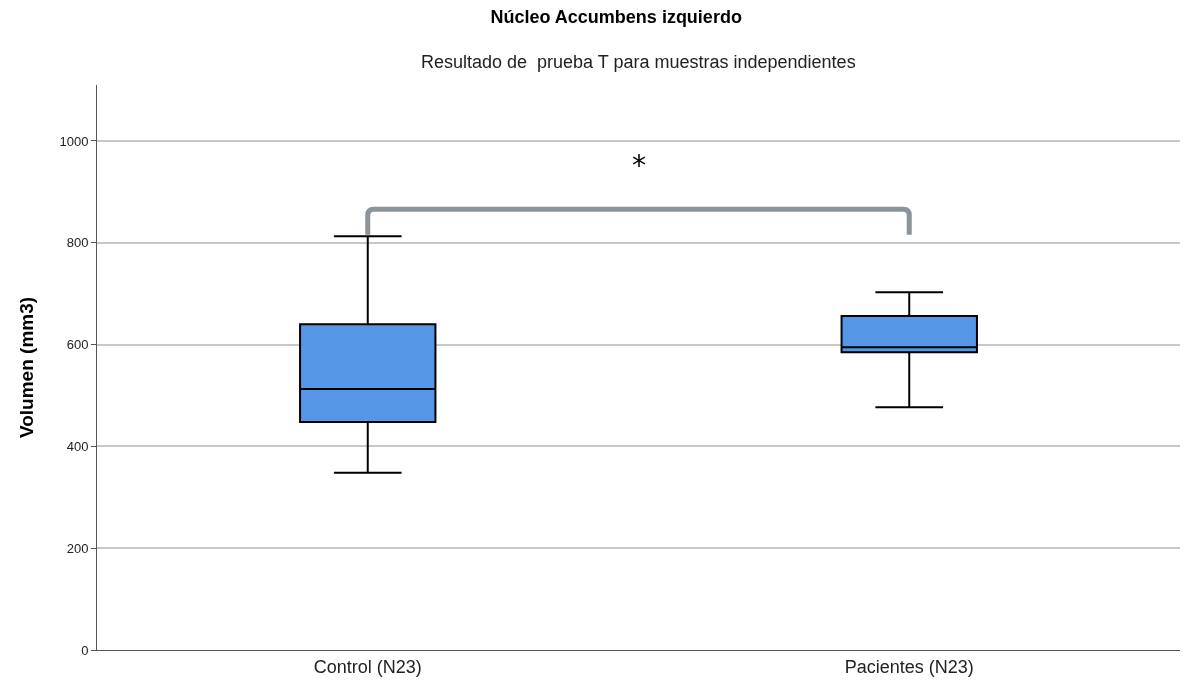 Image resolution: width=1185 pixels, height=688 pixels. What do you see at coordinates (74, 141) in the screenshot?
I see `y-tick-label: 1000` at bounding box center [74, 141].